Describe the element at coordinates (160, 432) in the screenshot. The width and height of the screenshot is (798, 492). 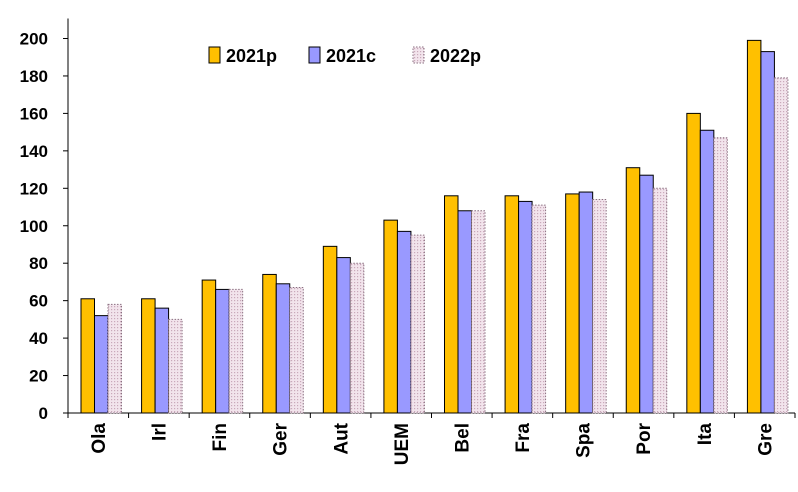
I see `x-tick-label: Irl` at that location.